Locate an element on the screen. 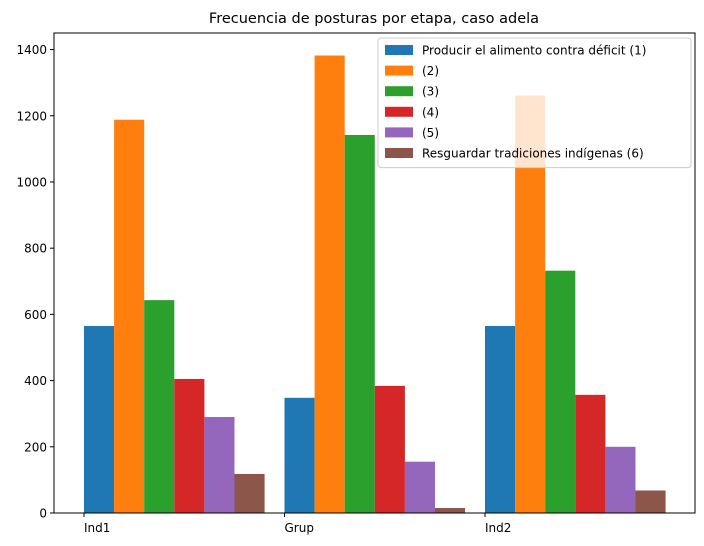  bar-series1-ind1 is located at coordinates (99, 419).